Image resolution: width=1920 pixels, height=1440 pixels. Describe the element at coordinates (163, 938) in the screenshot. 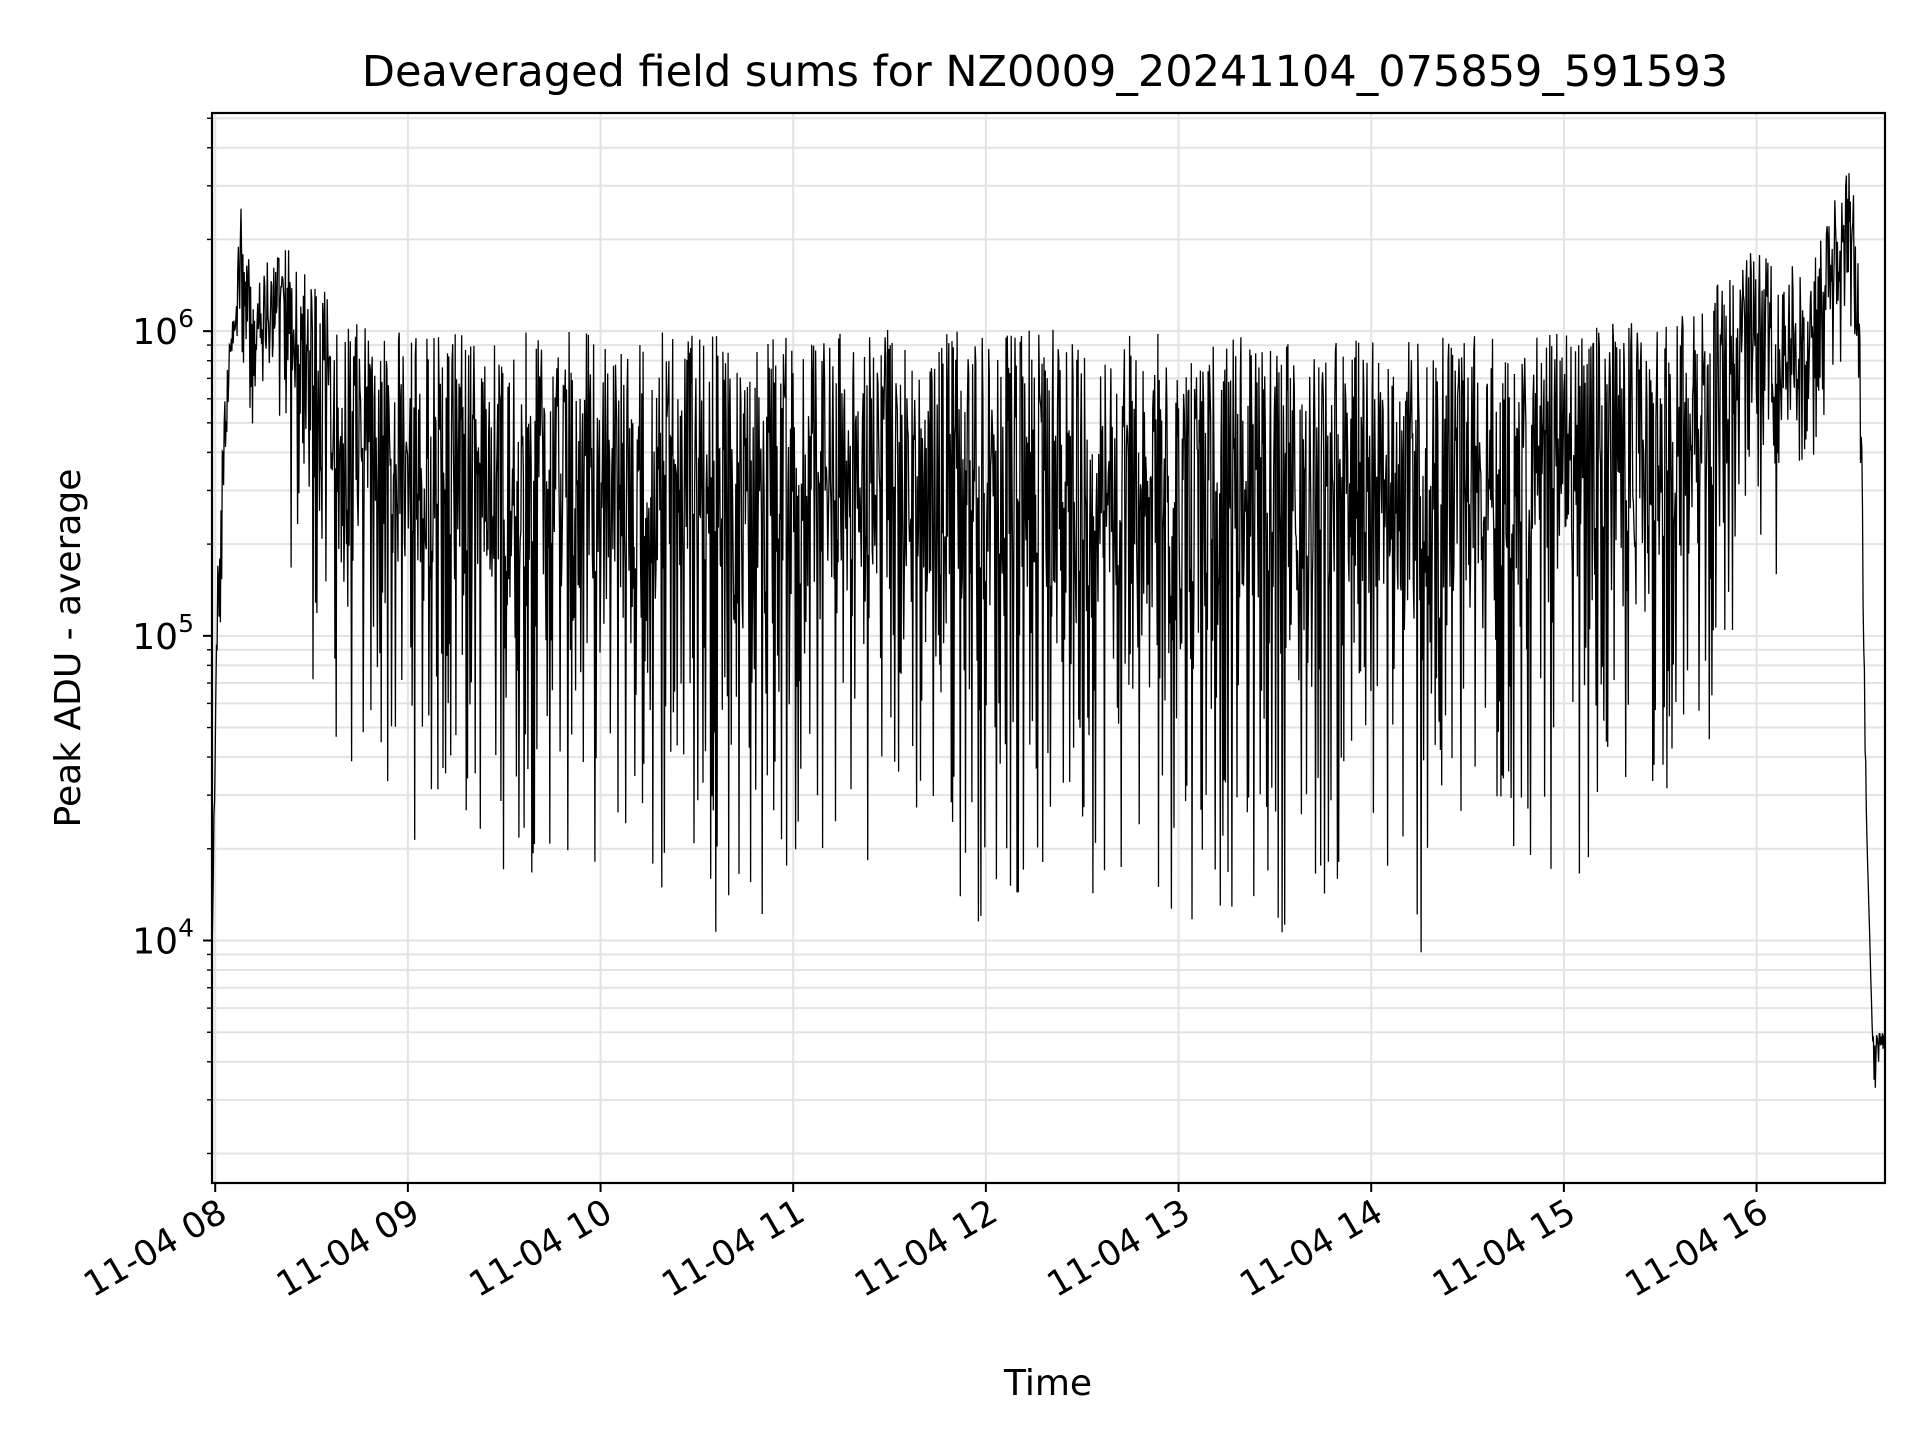

I see `y-tick-label: 10⁴` at that location.